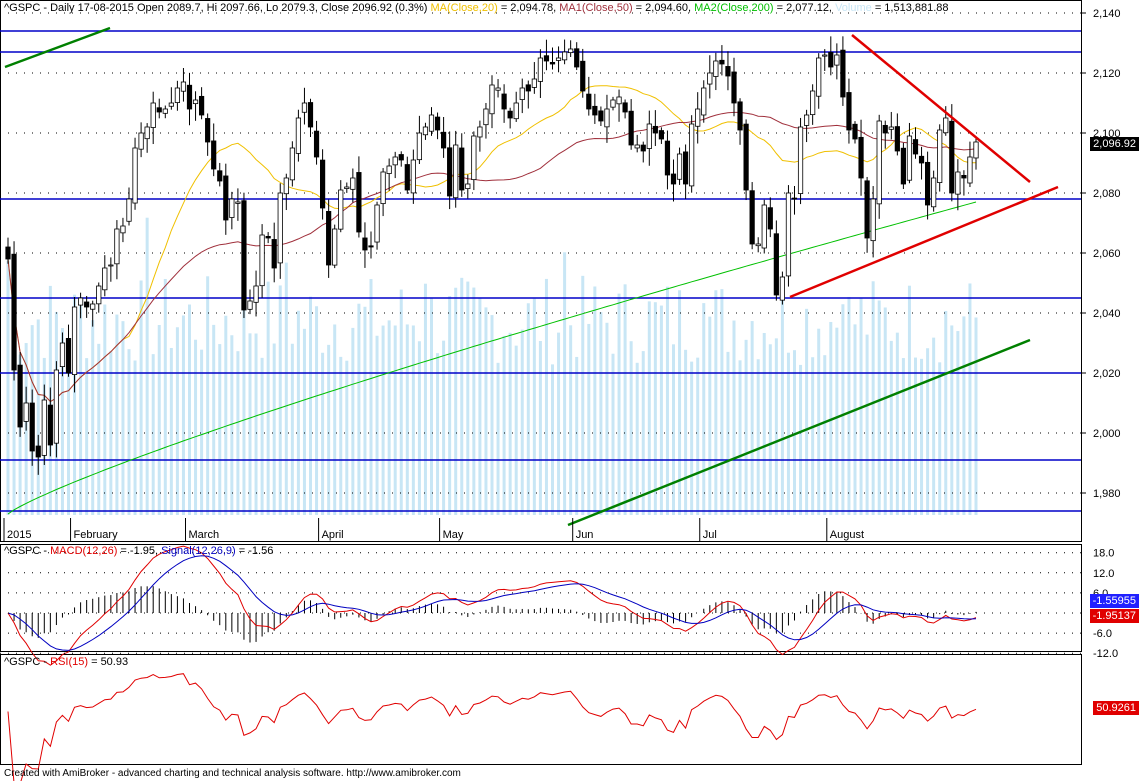 Image resolution: width=1140 pixels, height=781 pixels. Describe the element at coordinates (492, 603) in the screenshot. I see `signal-line` at that location.